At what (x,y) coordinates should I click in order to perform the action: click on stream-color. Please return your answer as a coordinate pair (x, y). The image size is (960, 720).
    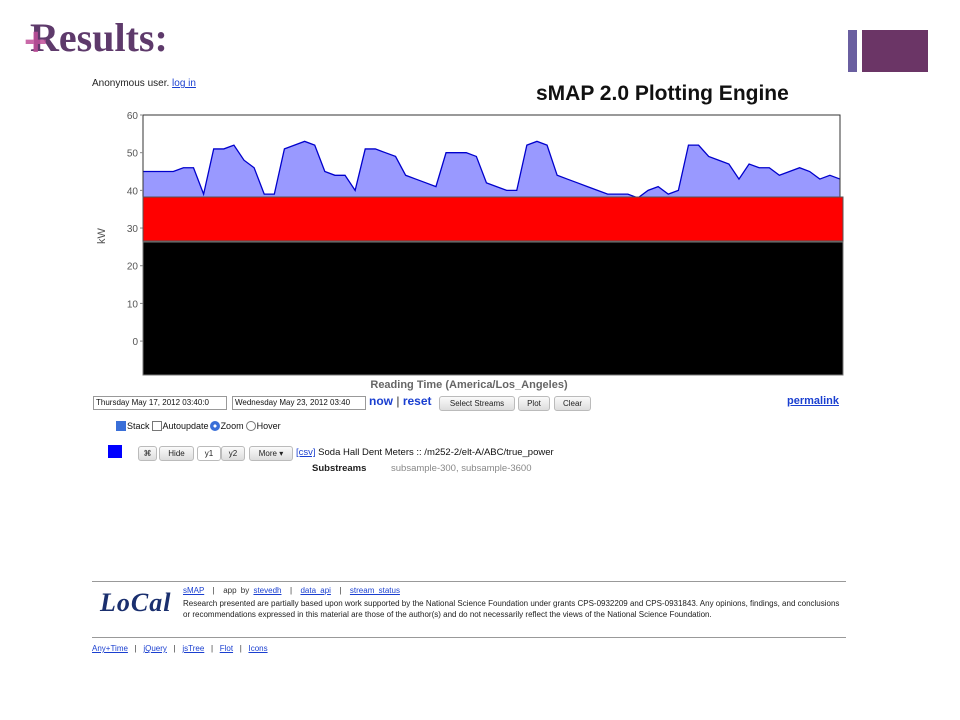
    Looking at the image, I should click on (115, 451).